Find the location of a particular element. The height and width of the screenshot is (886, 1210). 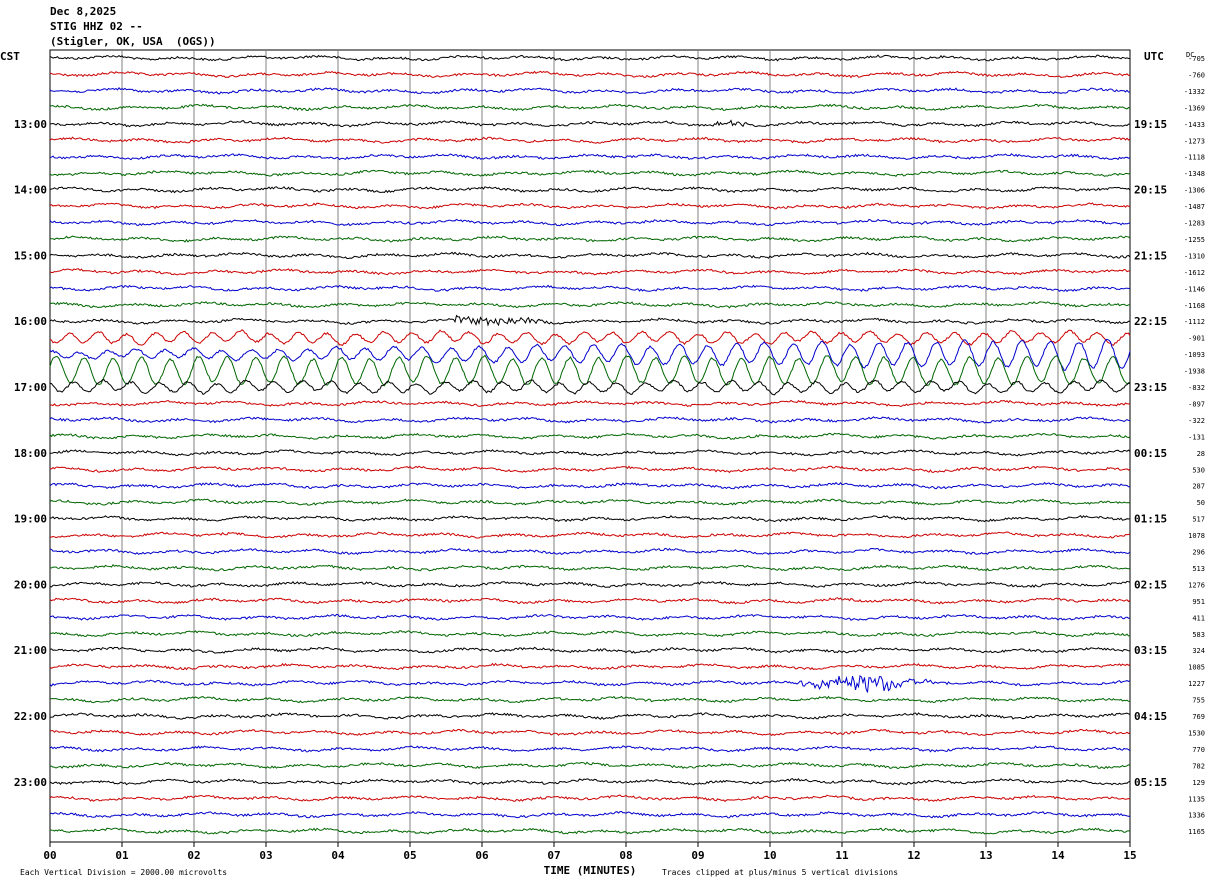

dc-offset-value: 287 is located at coordinates (1198, 487).